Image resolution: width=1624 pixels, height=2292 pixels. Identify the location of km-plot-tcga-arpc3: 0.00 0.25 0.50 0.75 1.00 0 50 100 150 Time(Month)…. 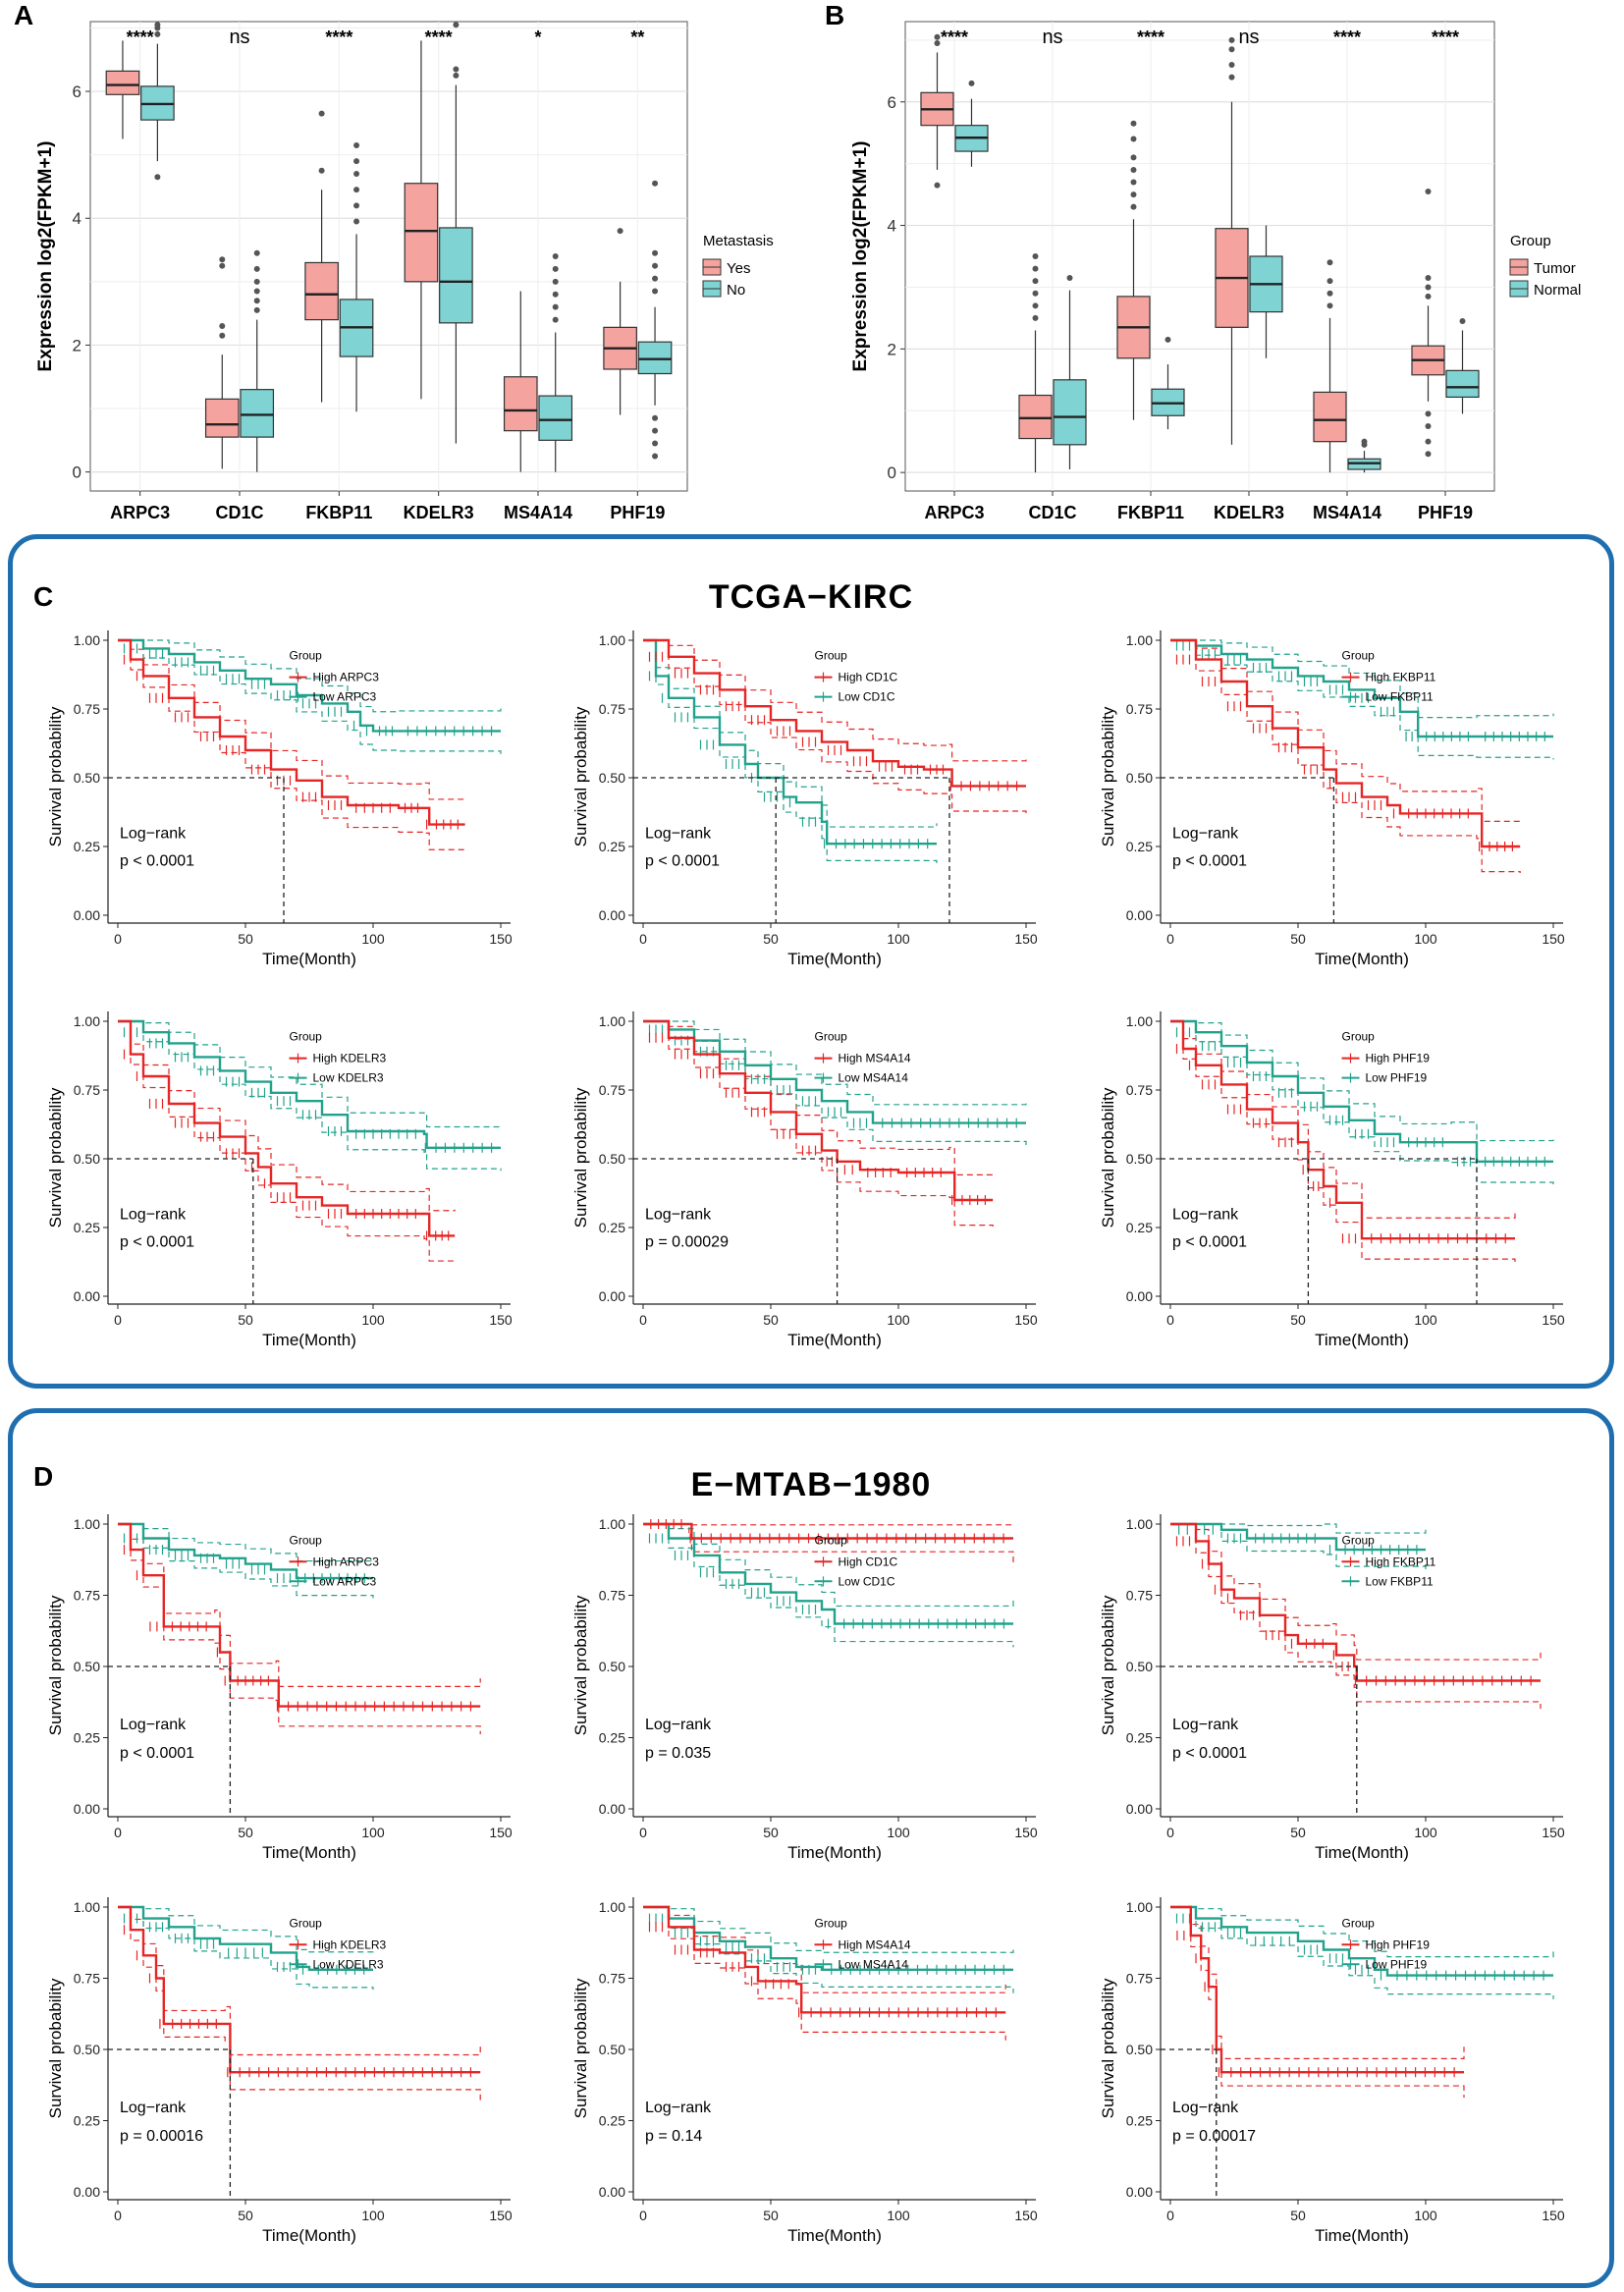
(279, 799).